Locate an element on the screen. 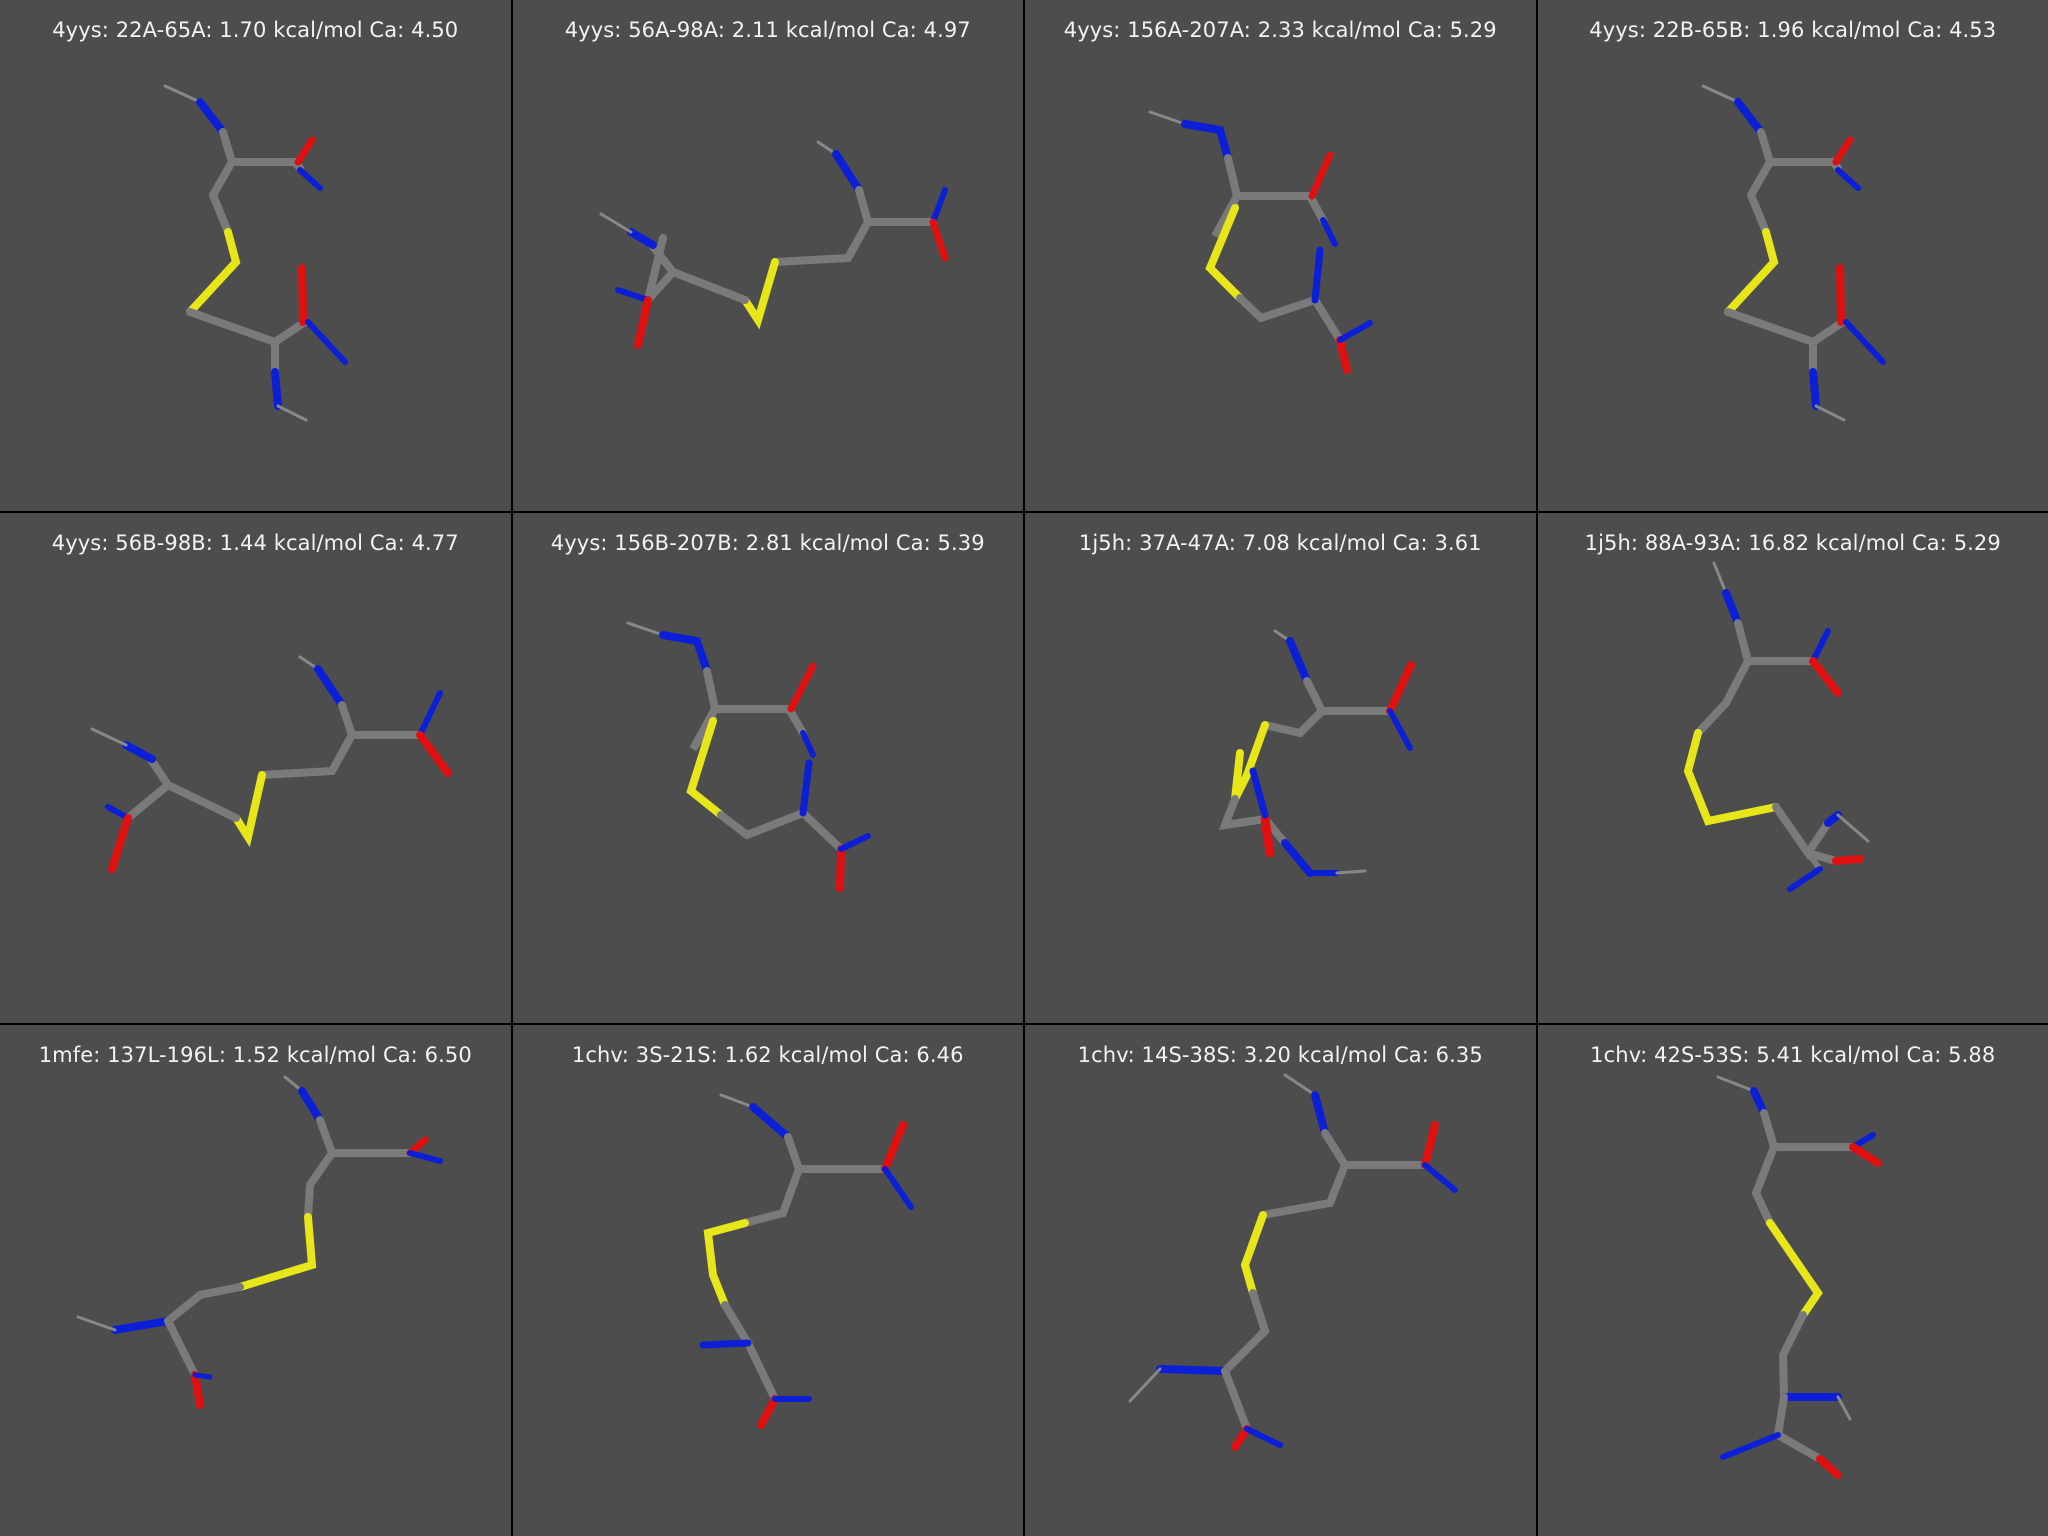 Image resolution: width=2048 pixels, height=1536 pixels. panel-label-9: 1mfe: 137L-196L: 1.52 kcal/mol Ca: 6.50 is located at coordinates (255, 1055).